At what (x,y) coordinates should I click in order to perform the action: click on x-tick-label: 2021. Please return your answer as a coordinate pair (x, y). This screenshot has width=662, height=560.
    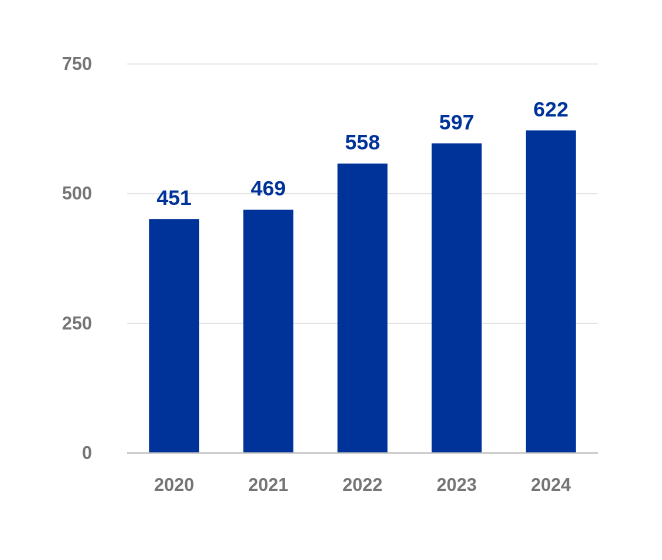
    Looking at the image, I should click on (268, 485).